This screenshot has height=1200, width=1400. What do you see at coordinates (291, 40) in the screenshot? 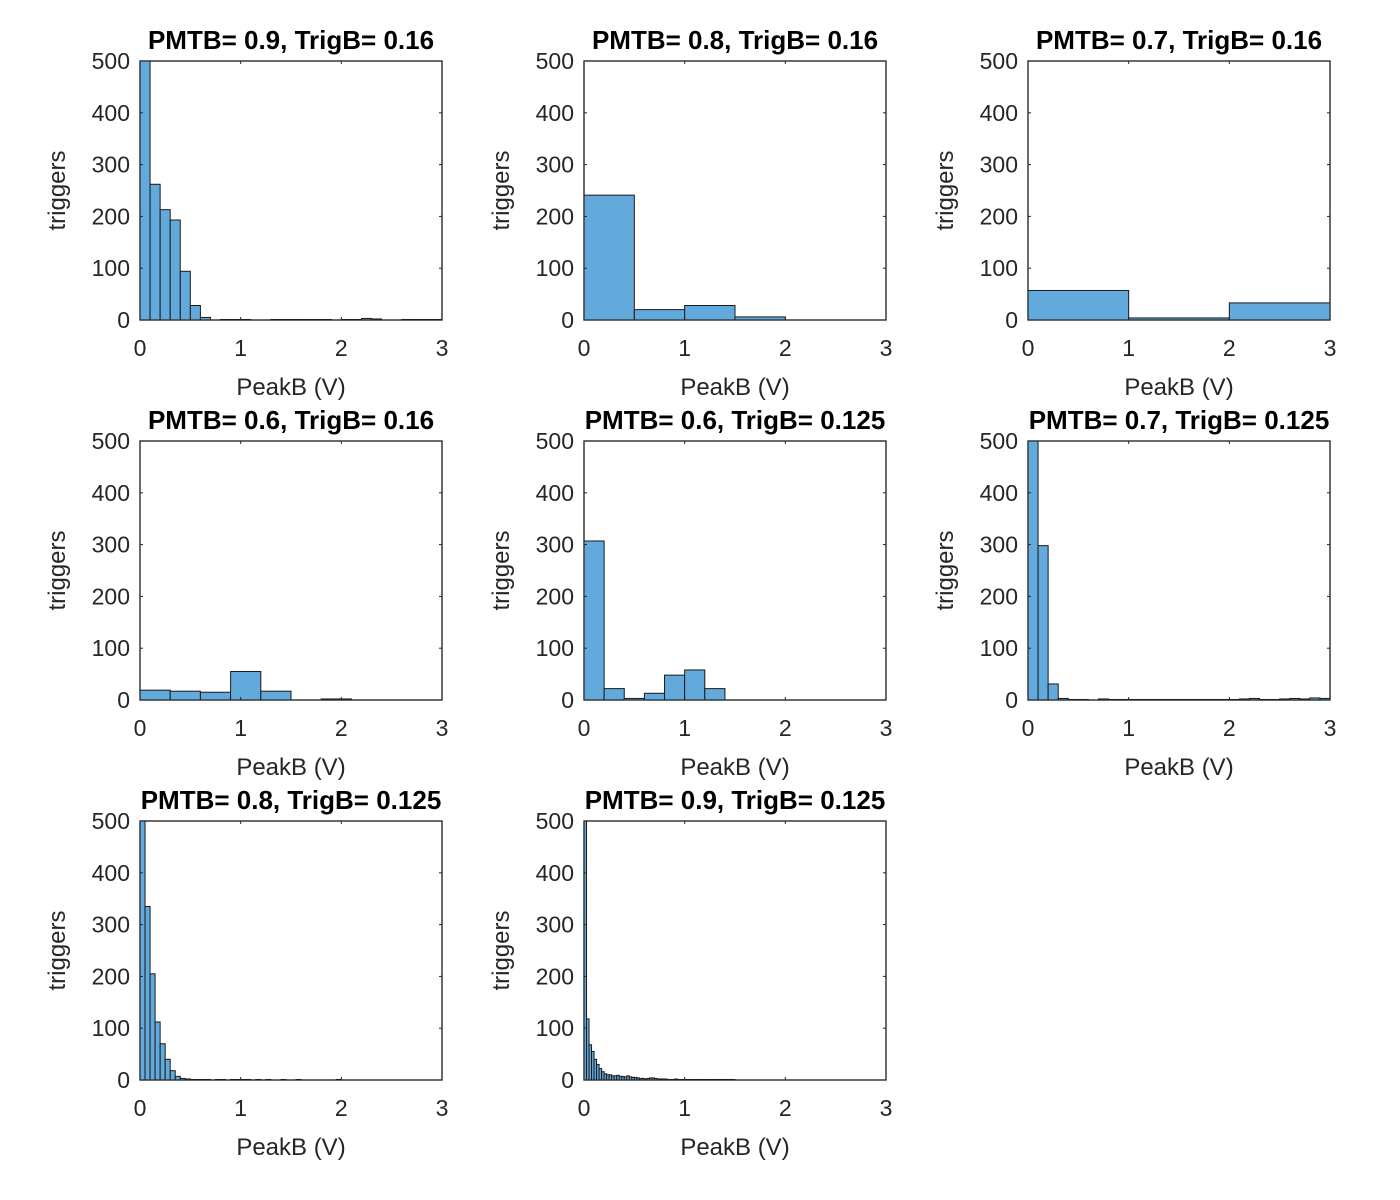
I see `panel-title: PMTB= 0.9, TrigB= 0.16` at bounding box center [291, 40].